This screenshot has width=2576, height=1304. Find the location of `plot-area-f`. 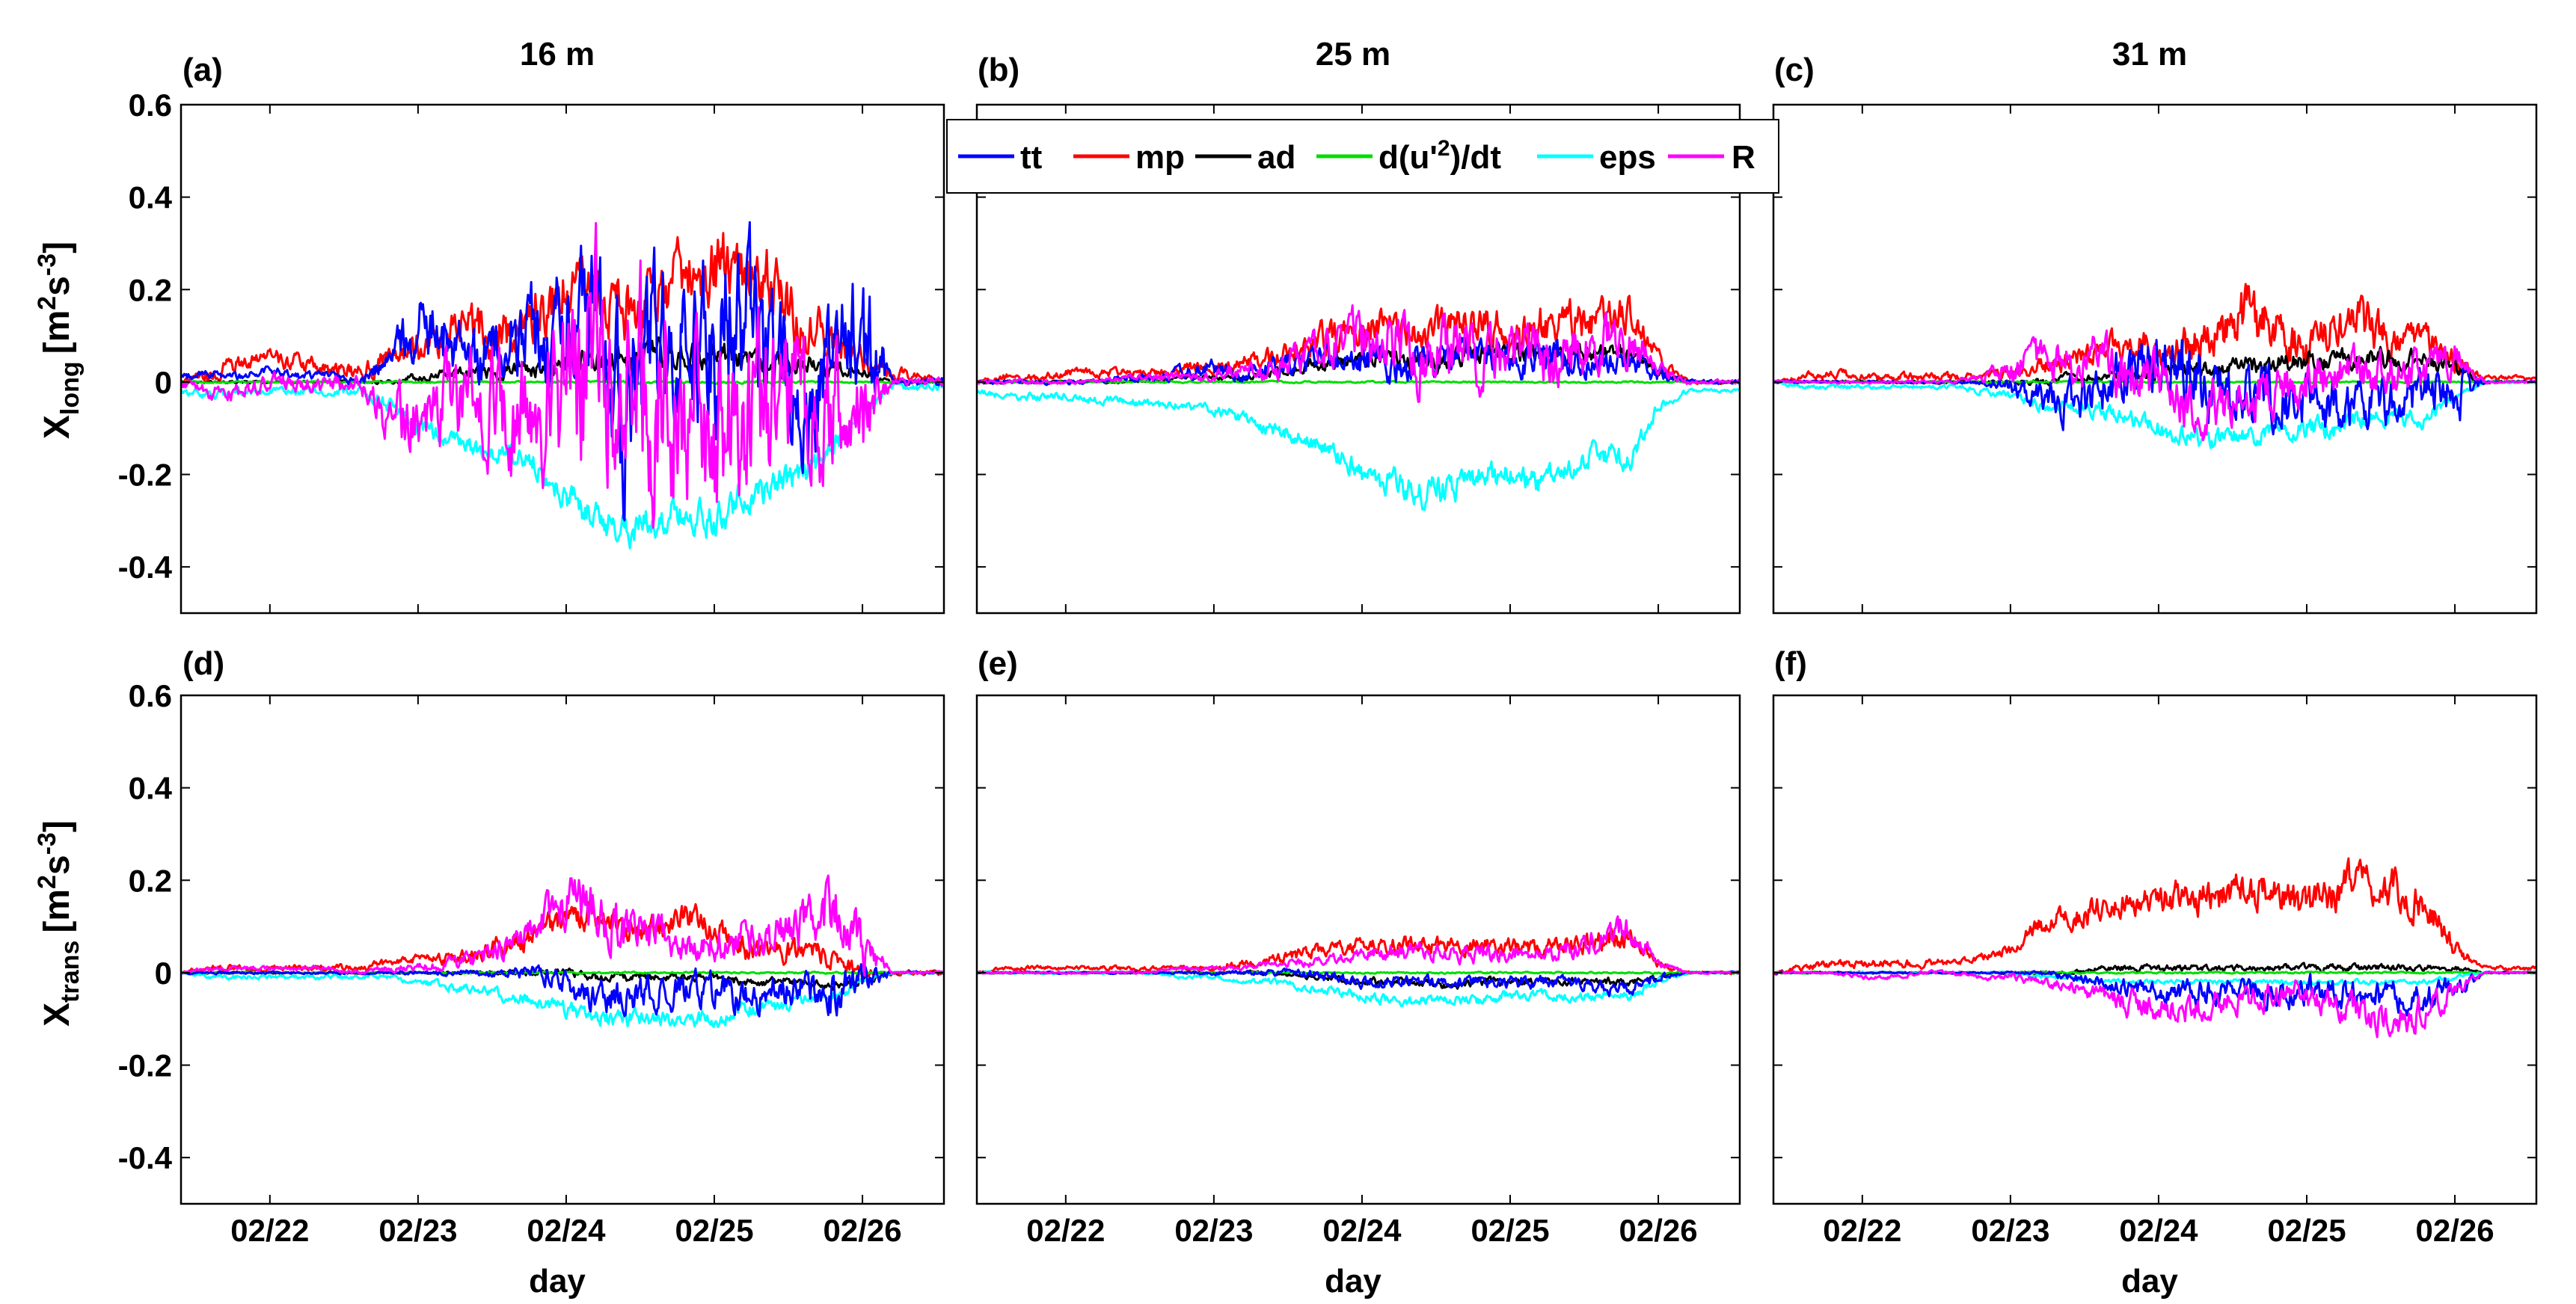

plot-area-f is located at coordinates (2154, 949).